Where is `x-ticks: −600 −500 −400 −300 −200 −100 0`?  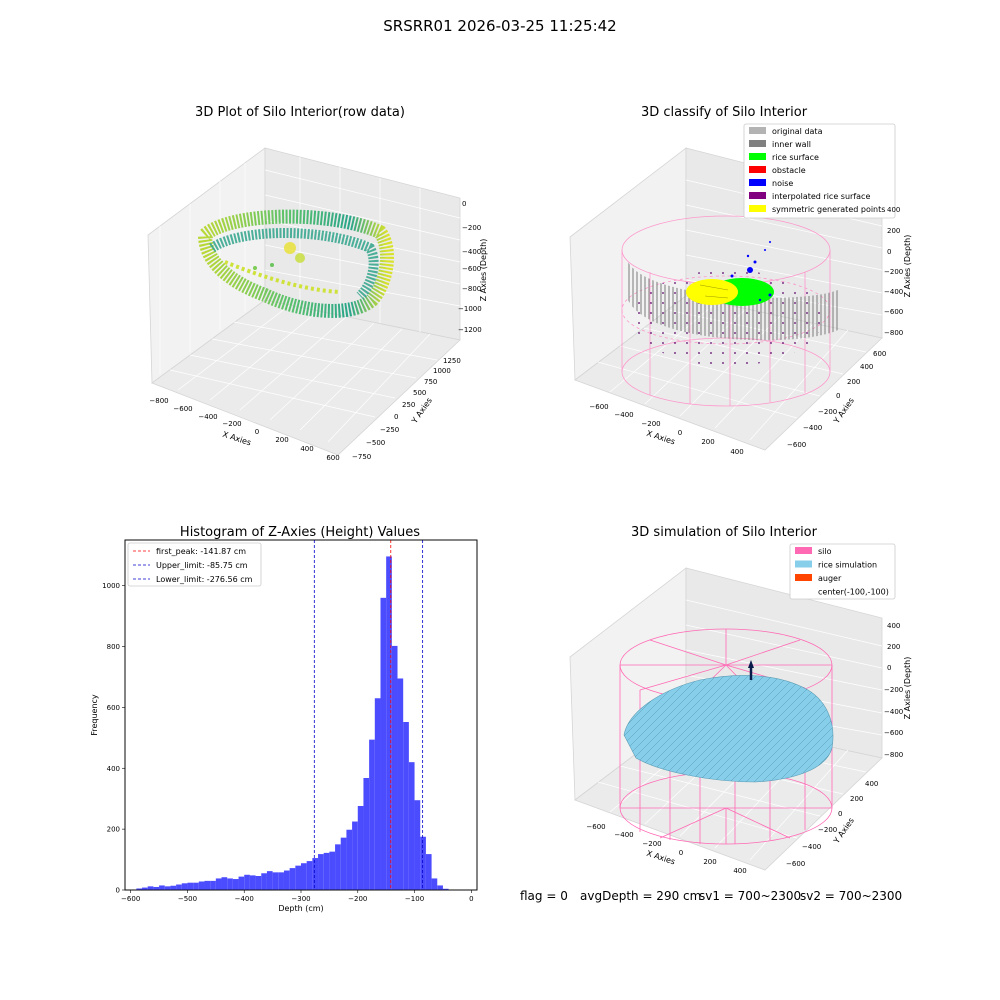
x-ticks: −600 −500 −400 −300 −200 −100 0 is located at coordinates (297, 896).